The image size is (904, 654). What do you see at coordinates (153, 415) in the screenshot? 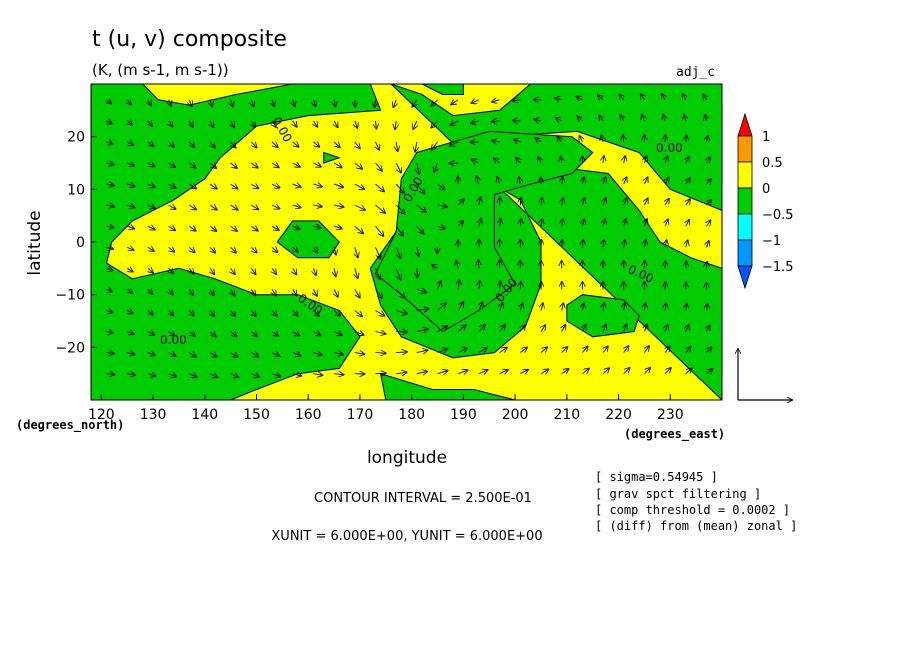
I see `x-tick-label: 130` at bounding box center [153, 415].